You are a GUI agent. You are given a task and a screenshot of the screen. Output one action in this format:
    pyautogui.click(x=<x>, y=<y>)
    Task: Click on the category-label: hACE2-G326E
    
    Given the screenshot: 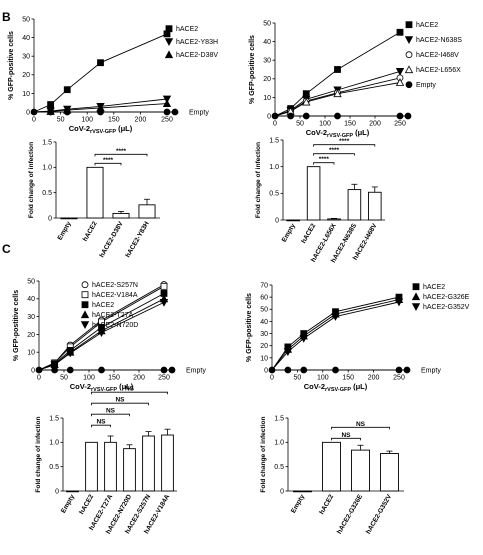 What is the action you would take?
    pyautogui.click(x=350, y=514)
    